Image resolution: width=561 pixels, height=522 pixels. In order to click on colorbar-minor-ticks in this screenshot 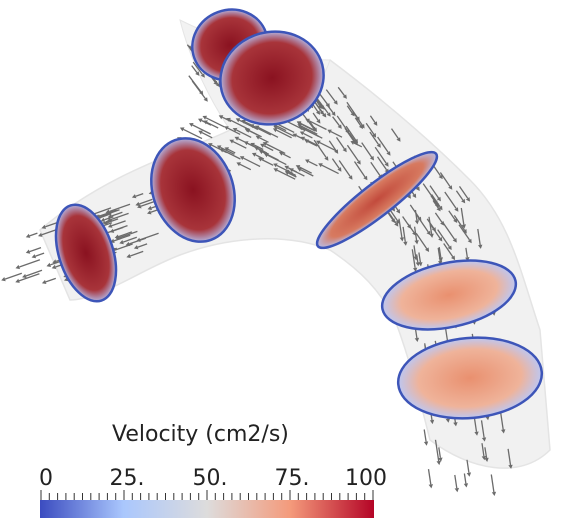, I will do `click(207, 495)`.